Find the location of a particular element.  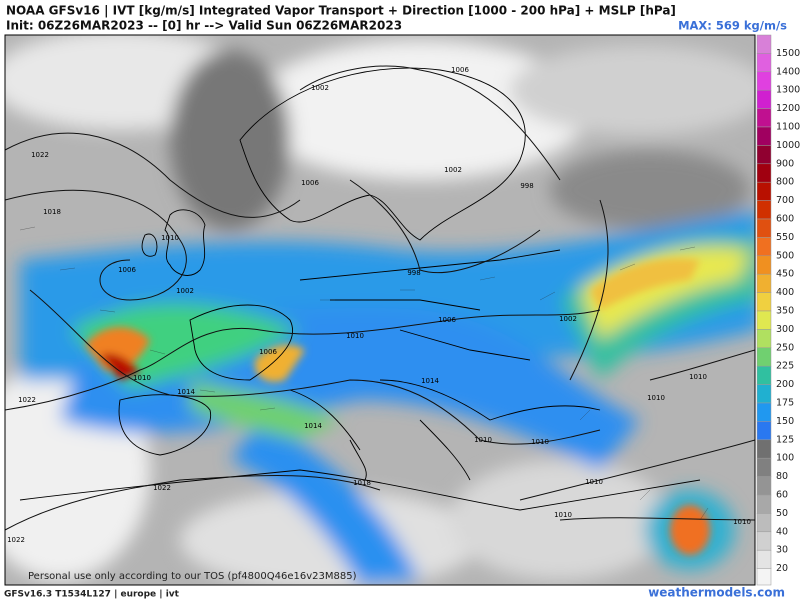

max-value: MAX: 569 kg/m/s is located at coordinates (732, 26).